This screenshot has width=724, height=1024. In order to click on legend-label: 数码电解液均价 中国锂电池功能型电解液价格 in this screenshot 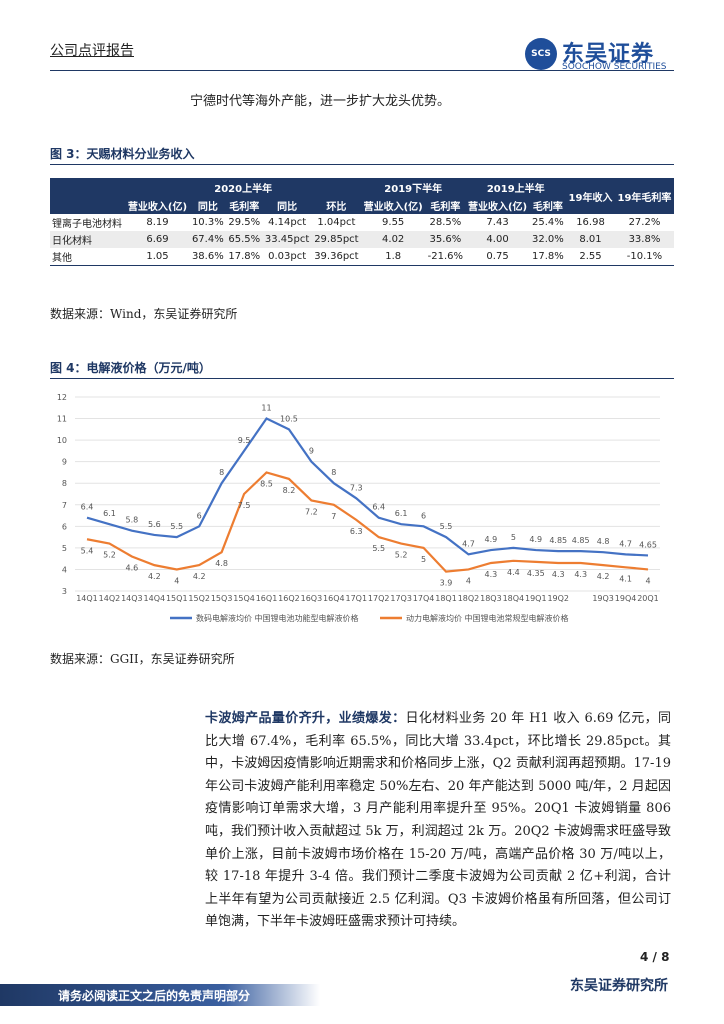, I will do `click(277, 618)`.